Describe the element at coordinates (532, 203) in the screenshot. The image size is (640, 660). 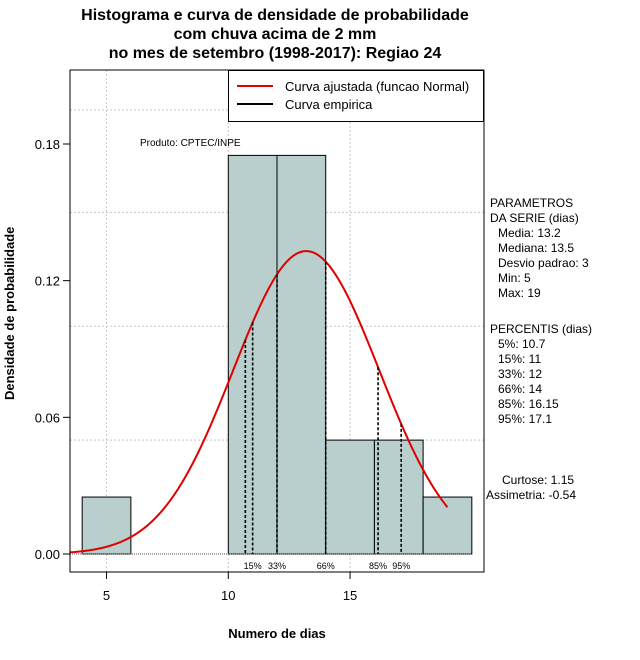
I see `parametros-header: PARAMETROS` at that location.